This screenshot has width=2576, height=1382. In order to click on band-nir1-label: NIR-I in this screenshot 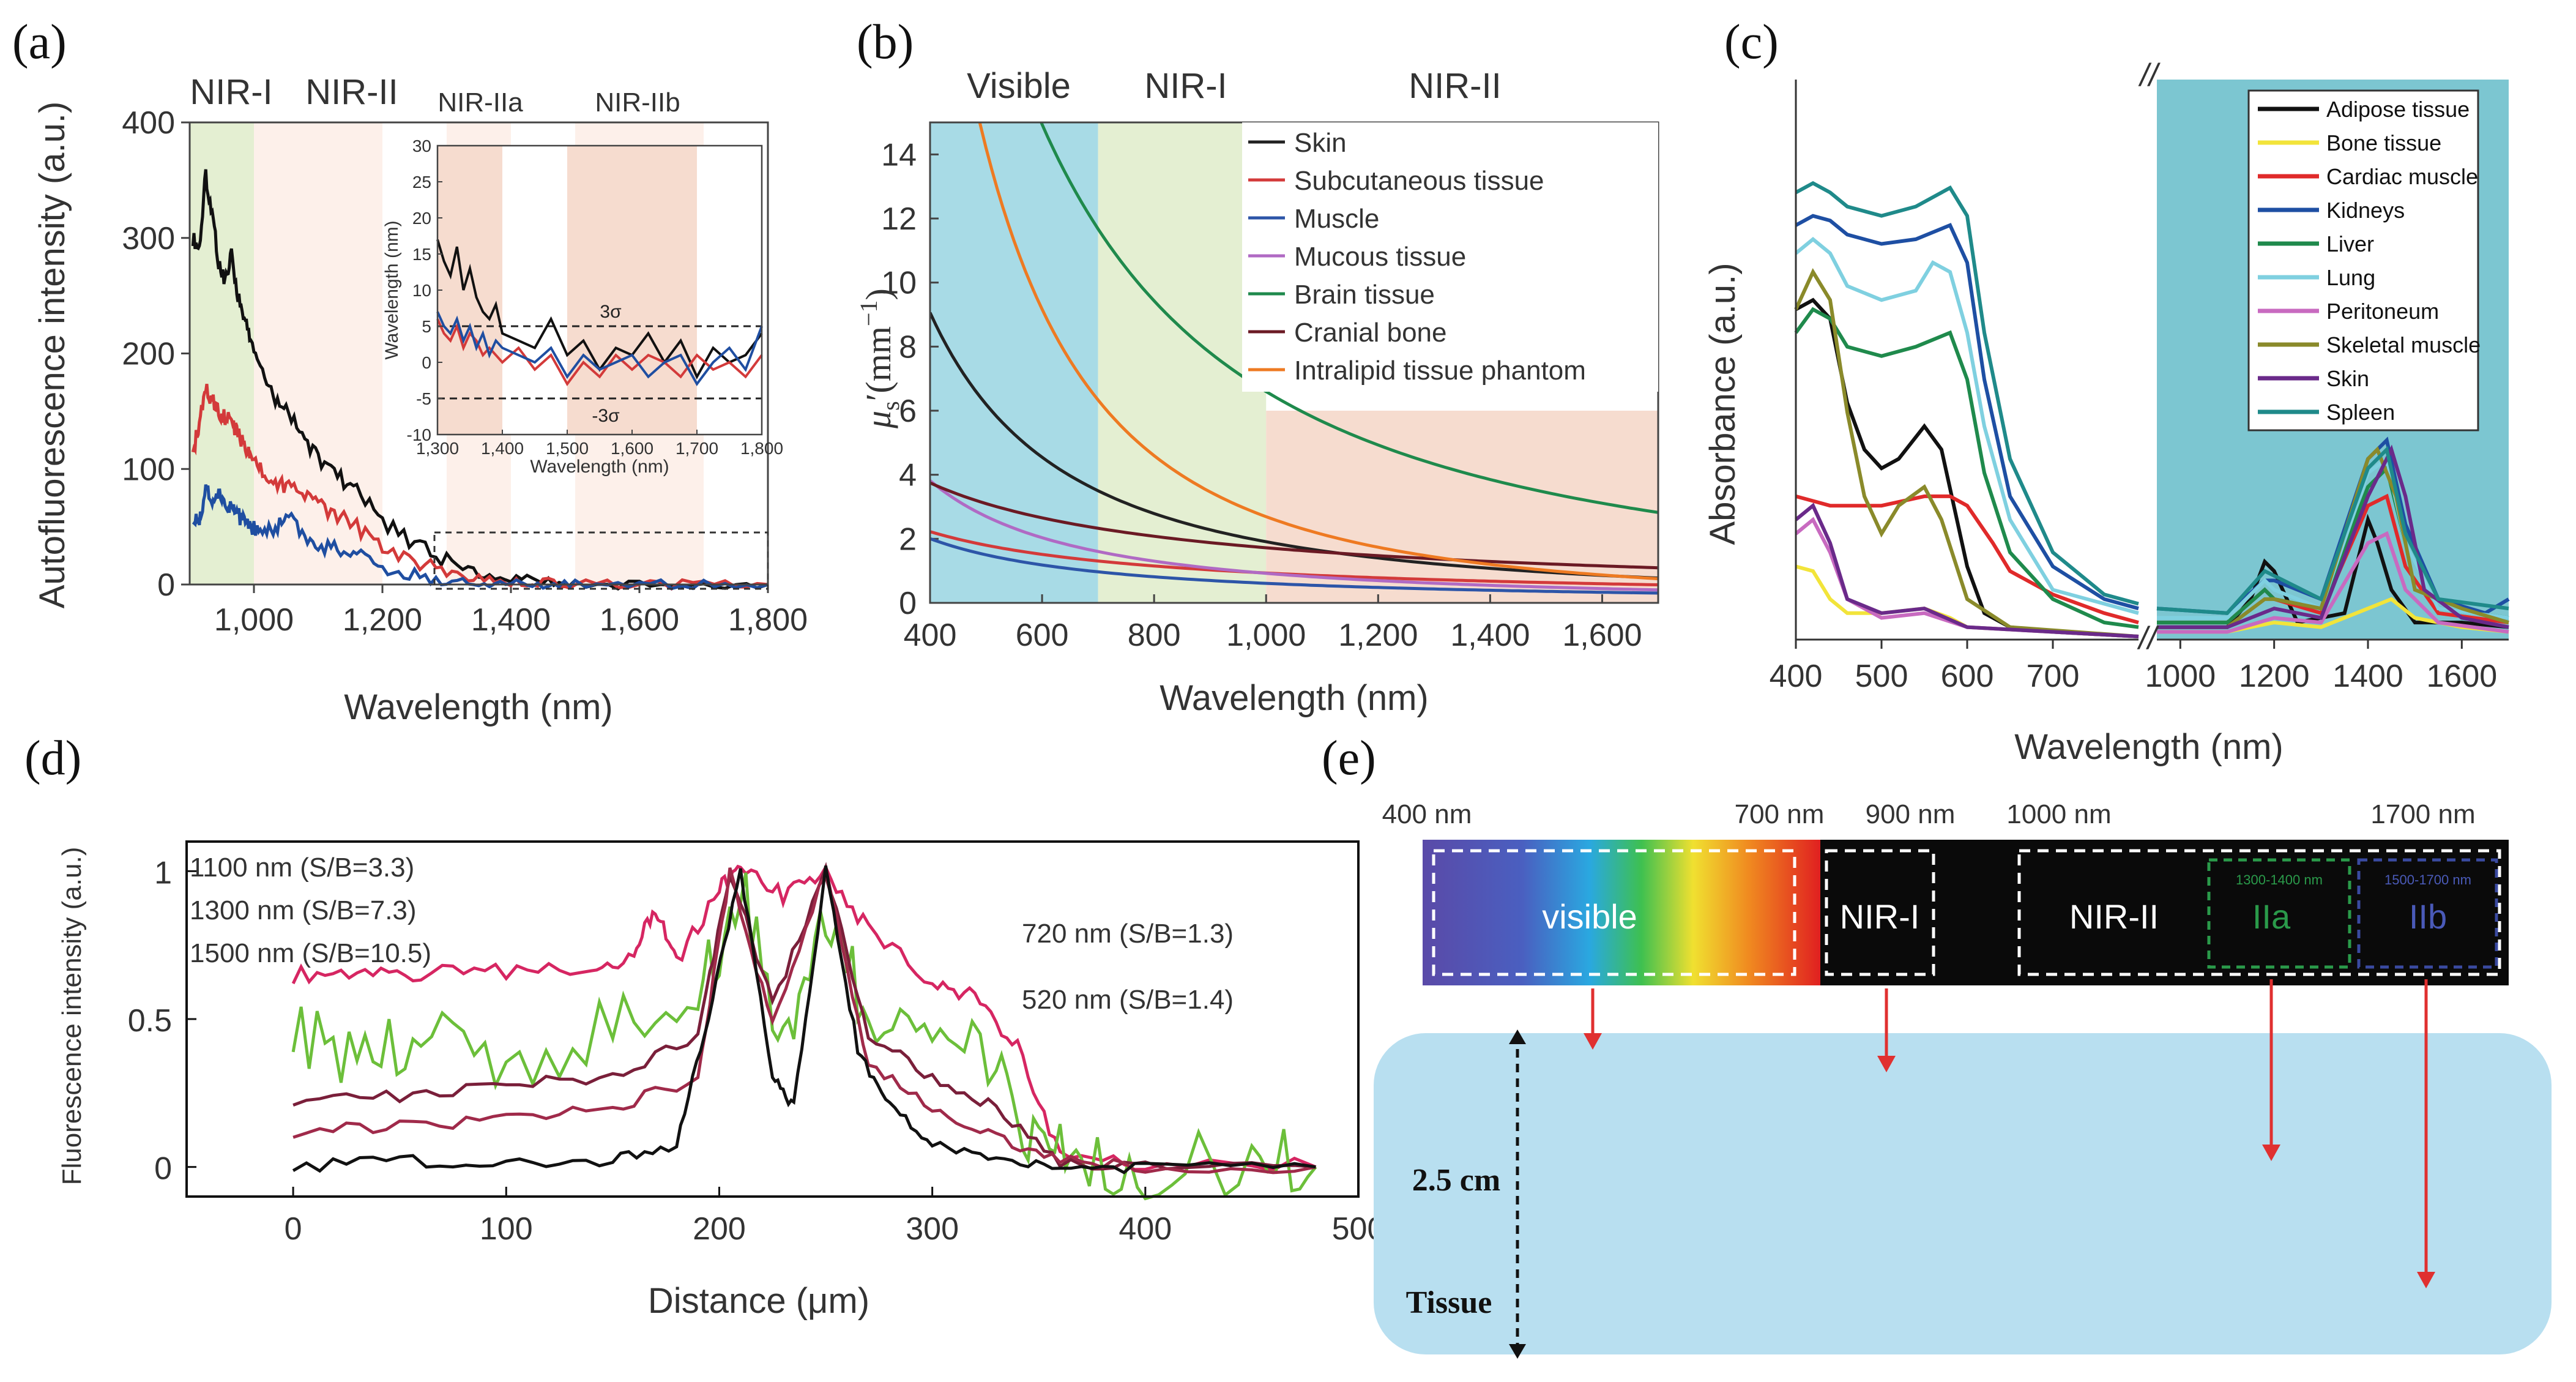, I will do `click(1880, 916)`.